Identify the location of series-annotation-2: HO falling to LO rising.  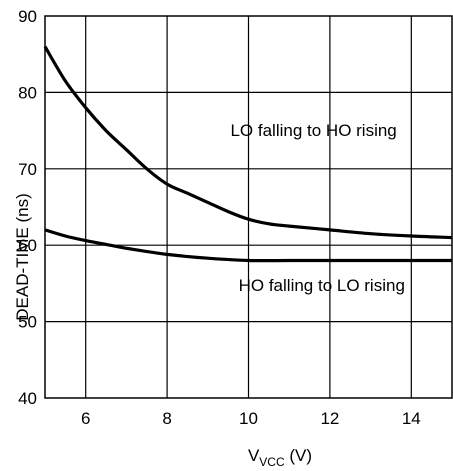
(322, 285).